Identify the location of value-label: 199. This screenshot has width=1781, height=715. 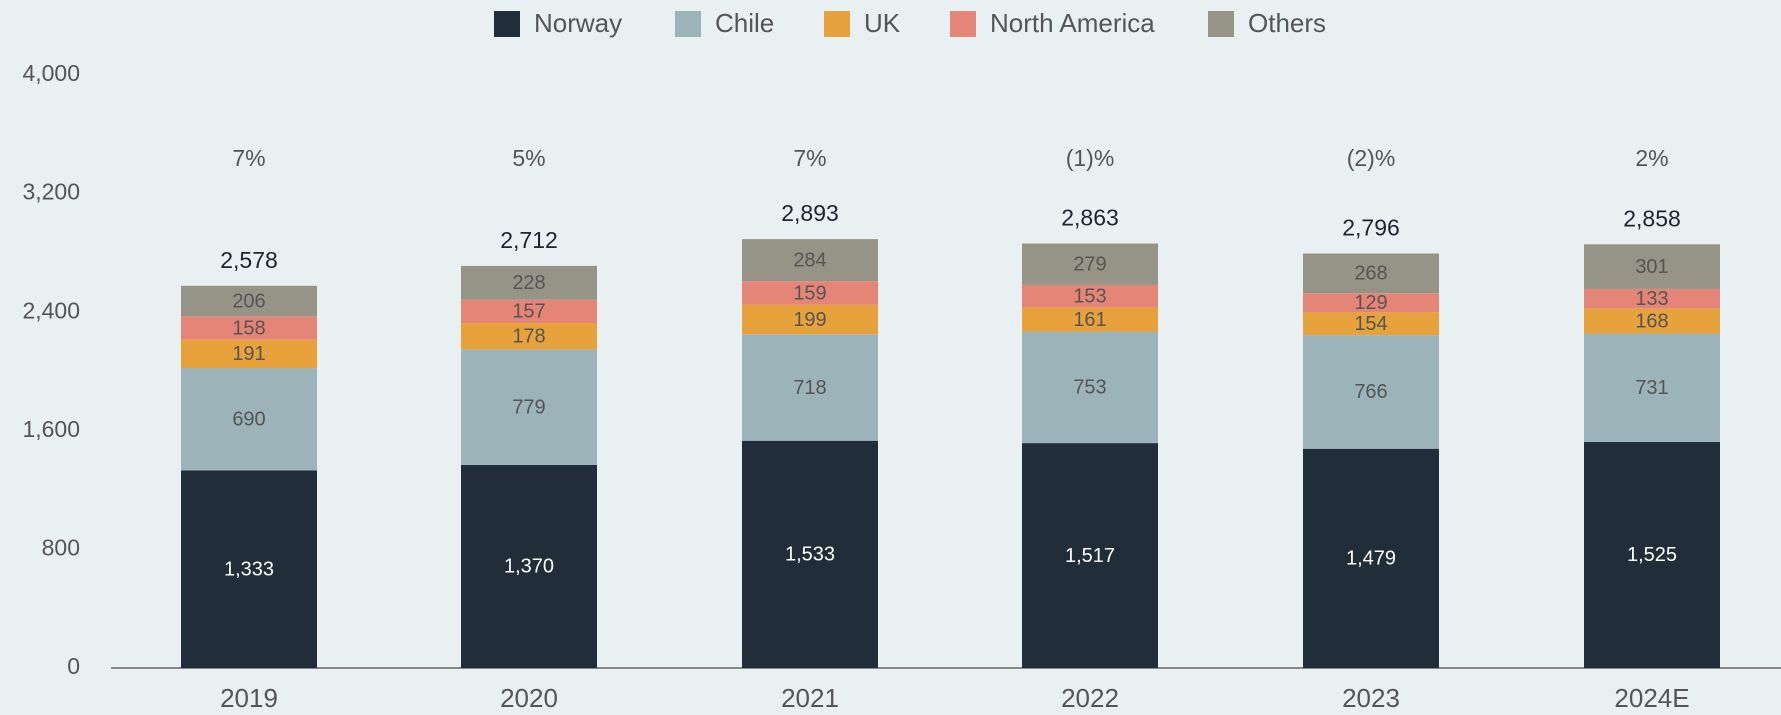
(809, 320).